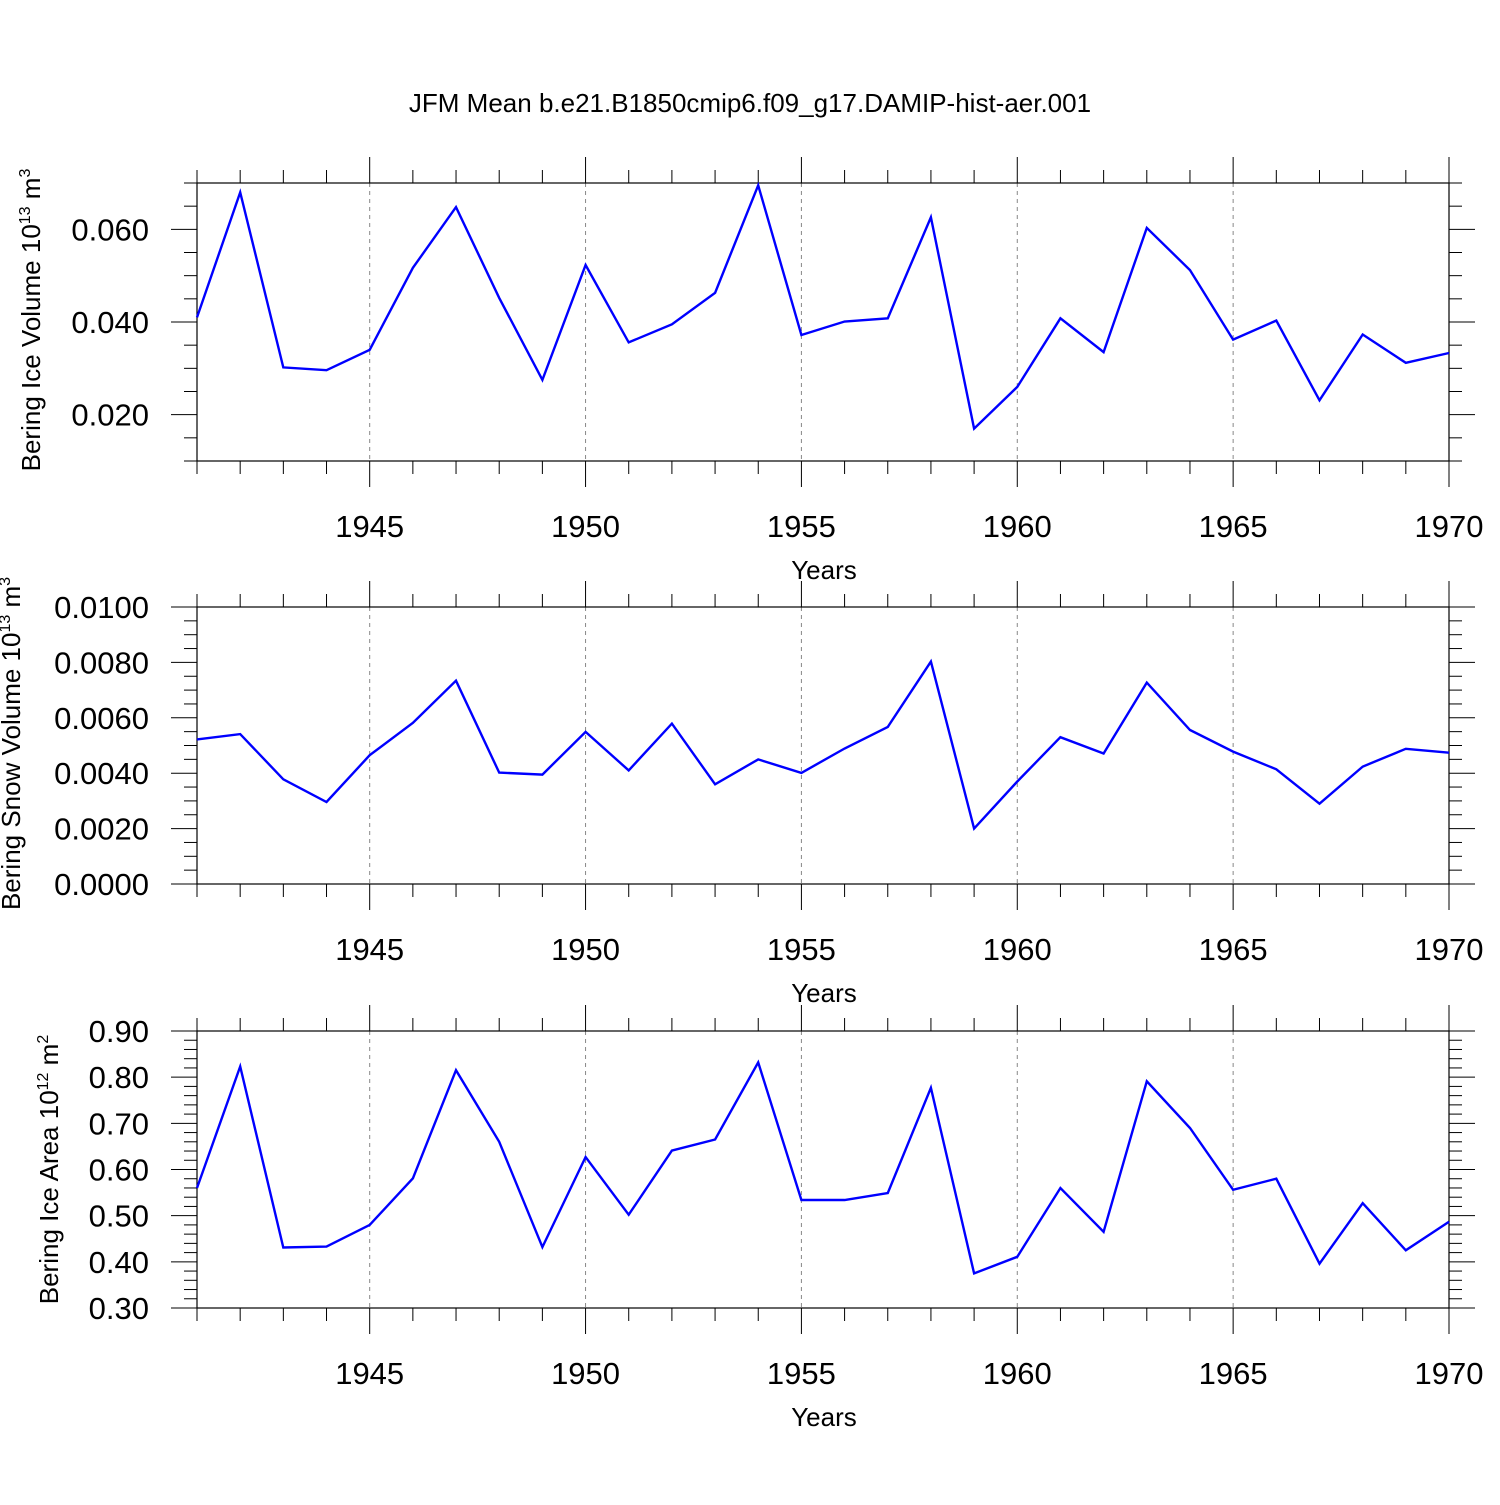 This screenshot has height=1505, width=1500. What do you see at coordinates (119, 1308) in the screenshot?
I see `y-tick-label: 0.30` at bounding box center [119, 1308].